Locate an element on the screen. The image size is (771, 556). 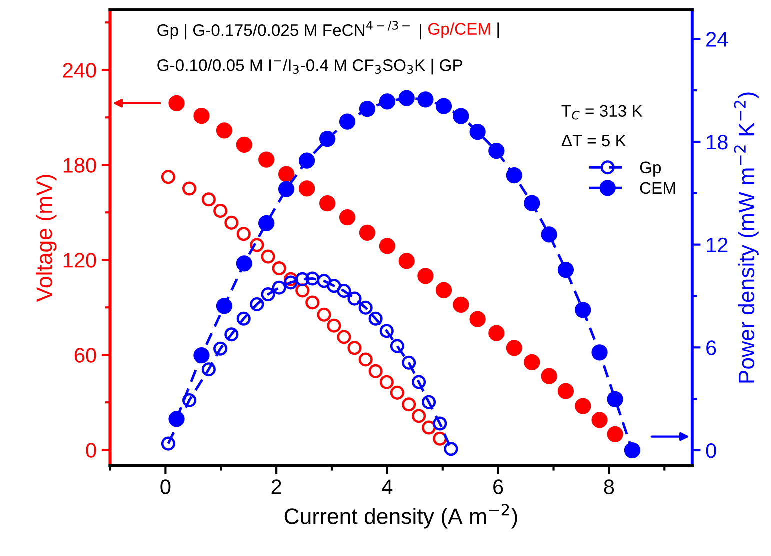
y2-tick-label: 18 is located at coordinates (717, 142).